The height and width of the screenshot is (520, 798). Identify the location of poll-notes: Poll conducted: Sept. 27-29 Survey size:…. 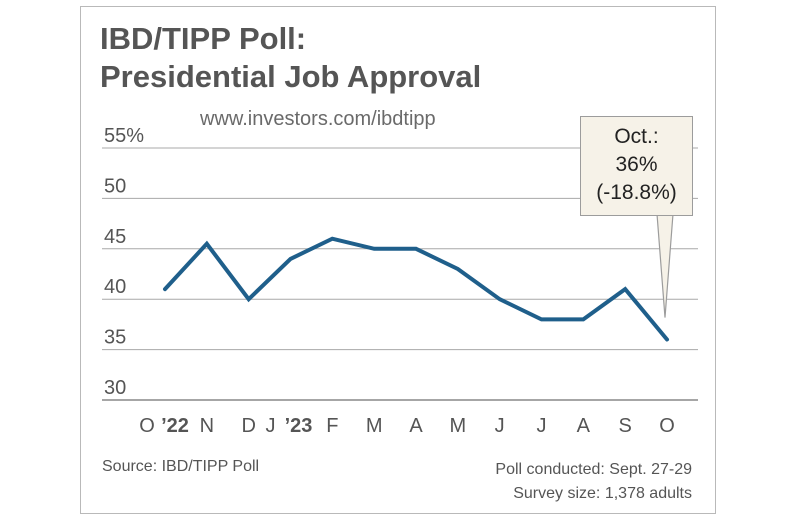
(593, 482).